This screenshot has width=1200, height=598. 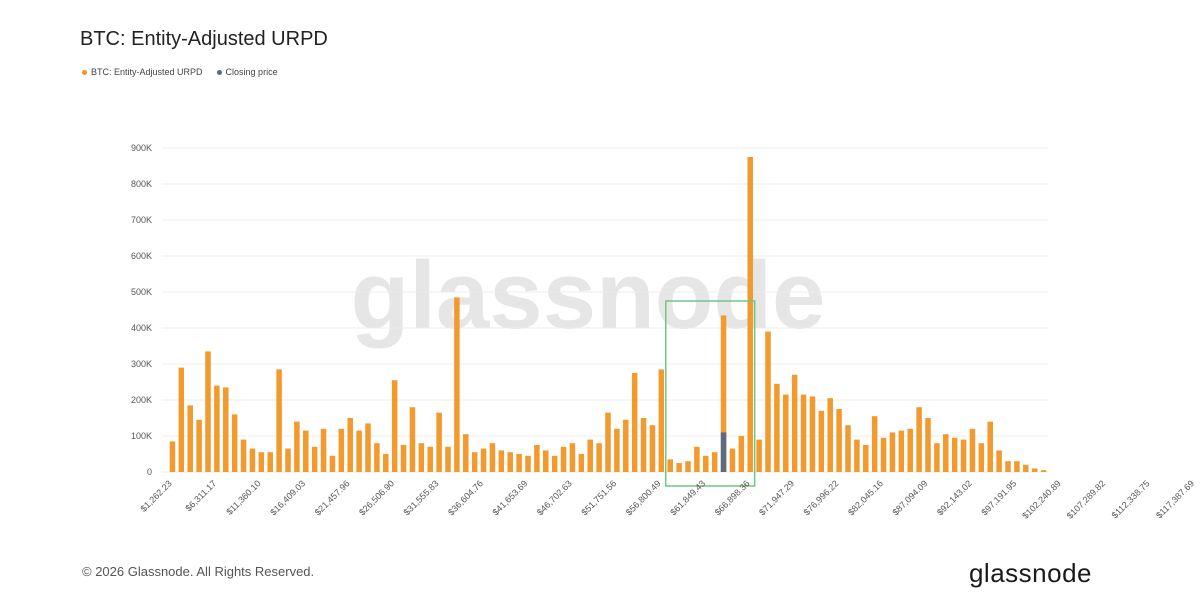 I want to click on legend-item-urpd: BTC: Entity-Adjusted URPD, so click(x=142, y=72).